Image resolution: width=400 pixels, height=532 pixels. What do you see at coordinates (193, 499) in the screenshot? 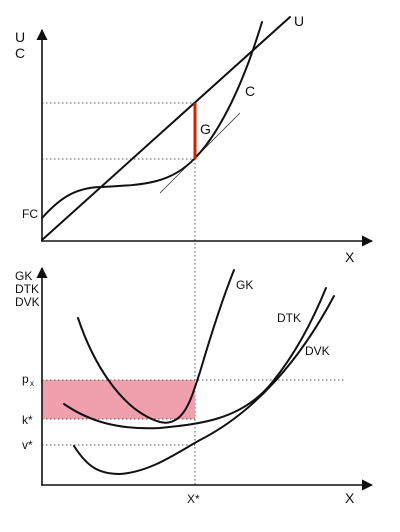
I see `x-star-label: X*` at bounding box center [193, 499].